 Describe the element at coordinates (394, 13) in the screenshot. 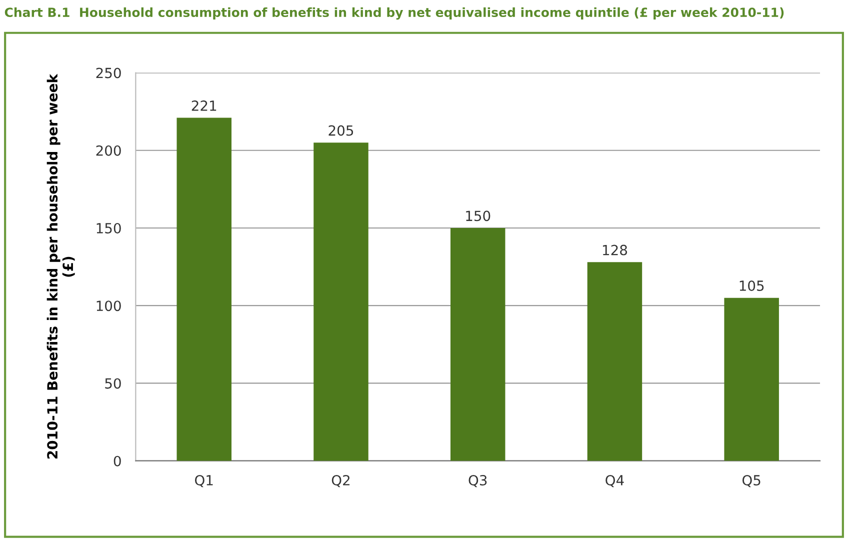

I see `chart-title: Chart B.1 Household consumption of benefits in kind by net equivalised income quintile (£ per week 2010-11)` at that location.